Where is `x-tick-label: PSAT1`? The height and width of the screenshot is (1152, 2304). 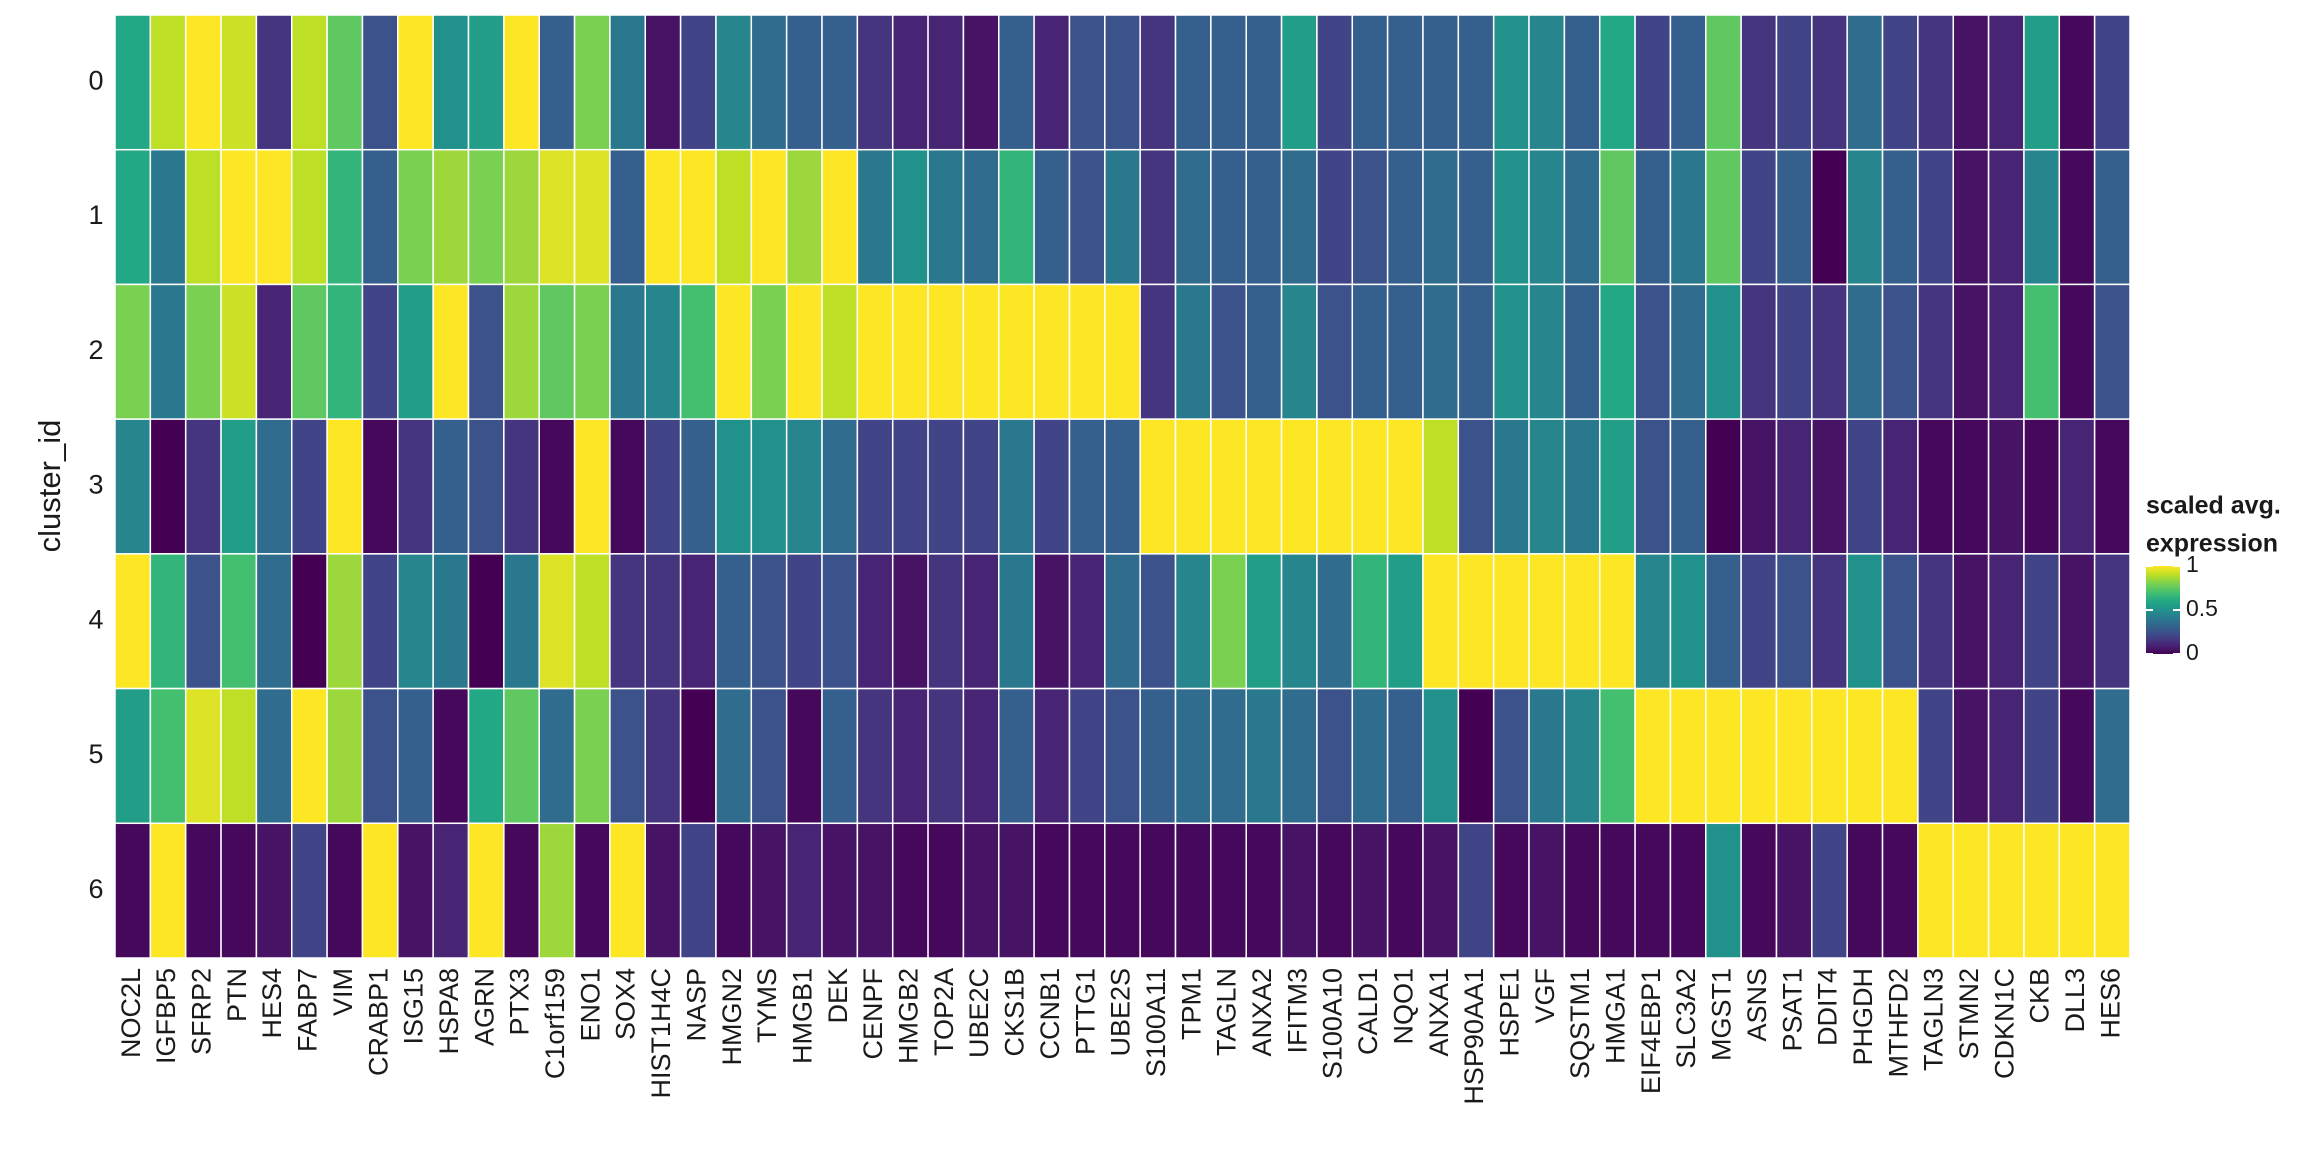 x-tick-label: PSAT1 is located at coordinates (1792, 1010).